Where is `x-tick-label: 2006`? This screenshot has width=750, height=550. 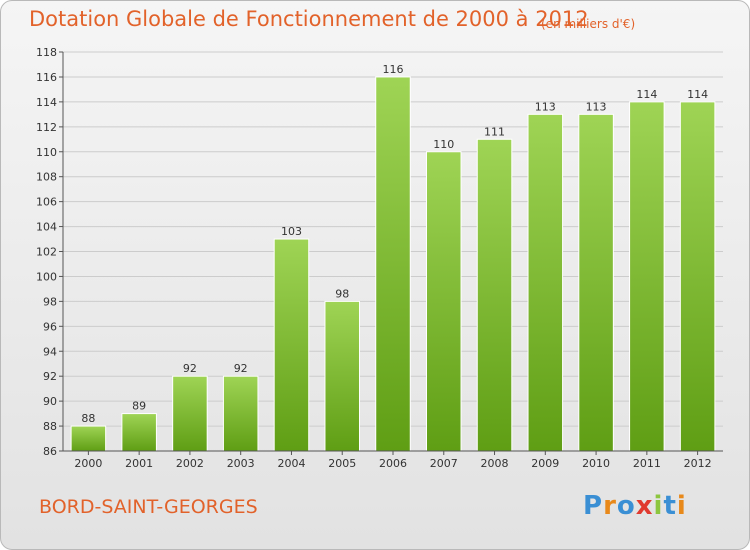 x-tick-label: 2006 is located at coordinates (393, 463).